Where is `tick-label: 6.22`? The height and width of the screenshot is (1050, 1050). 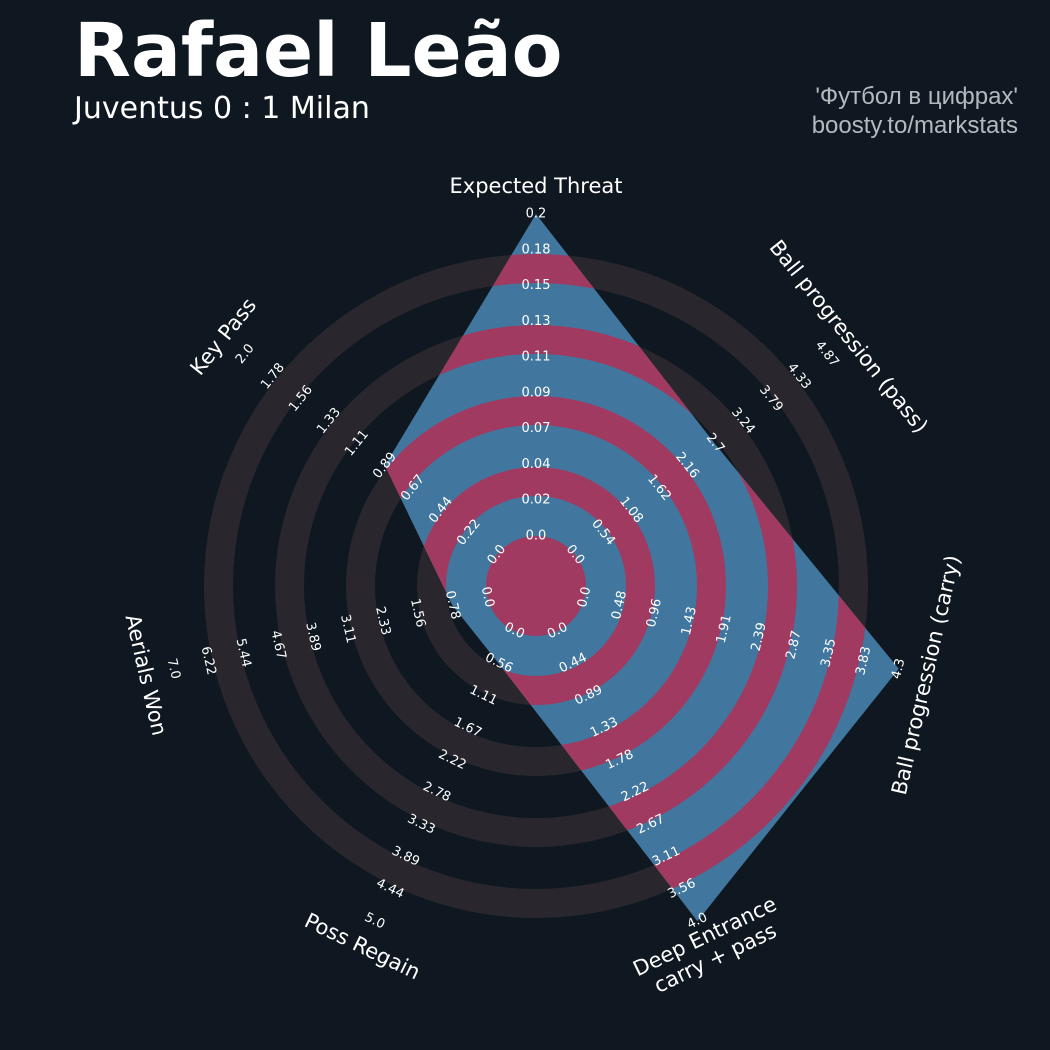 tick-label: 6.22 is located at coordinates (208, 661).